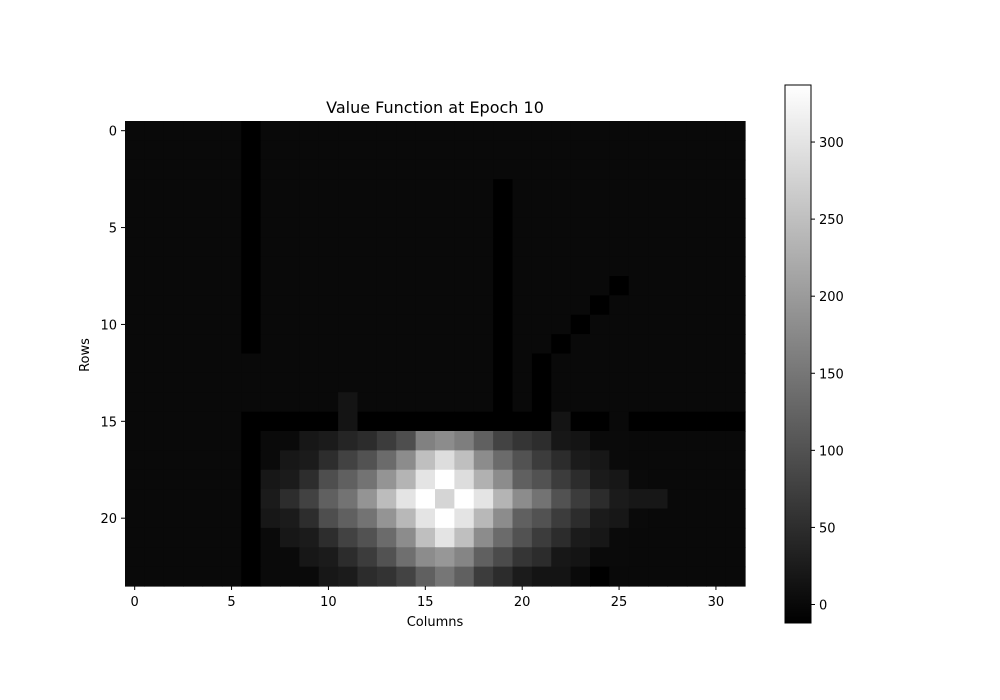 Image resolution: width=1000 pixels, height=700 pixels. Describe the element at coordinates (108, 325) in the screenshot. I see `y-tick-label: 10` at that location.